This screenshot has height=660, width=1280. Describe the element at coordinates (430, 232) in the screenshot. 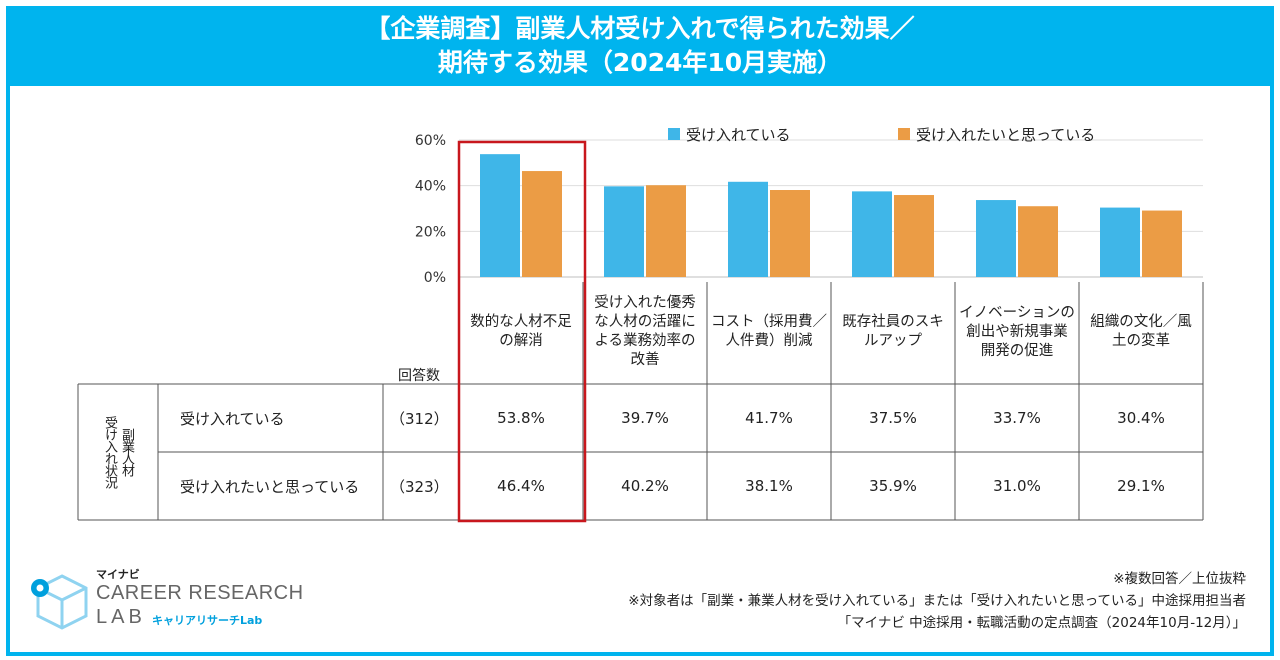

I see `y-tick-label: 20%` at that location.